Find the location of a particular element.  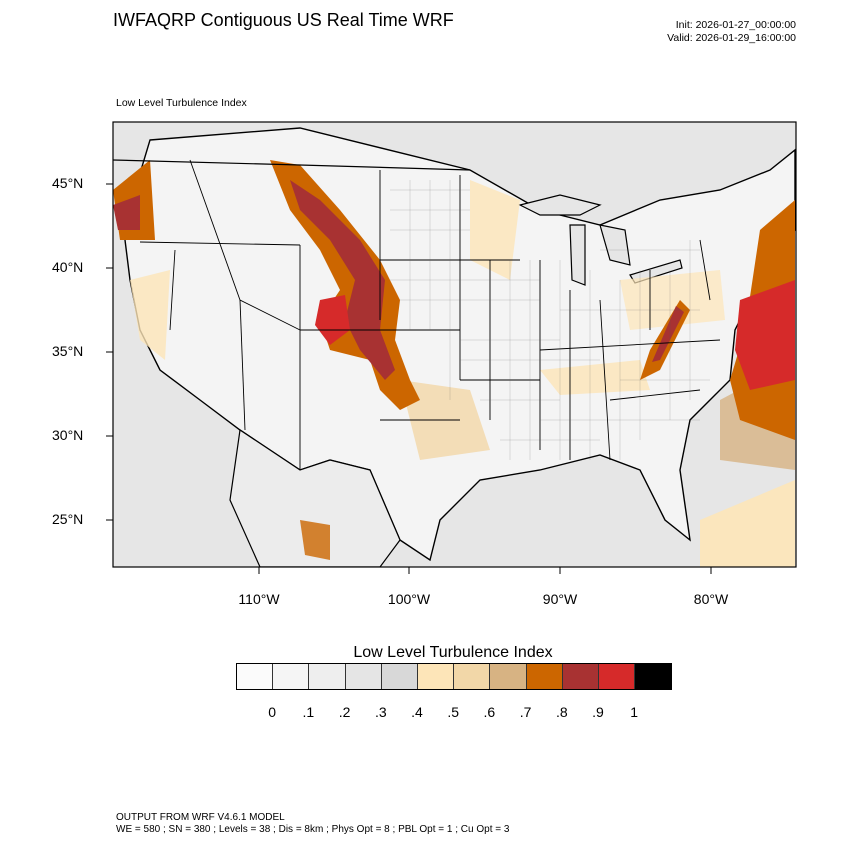

lat-label-35: 35°N is located at coordinates (68, 351).